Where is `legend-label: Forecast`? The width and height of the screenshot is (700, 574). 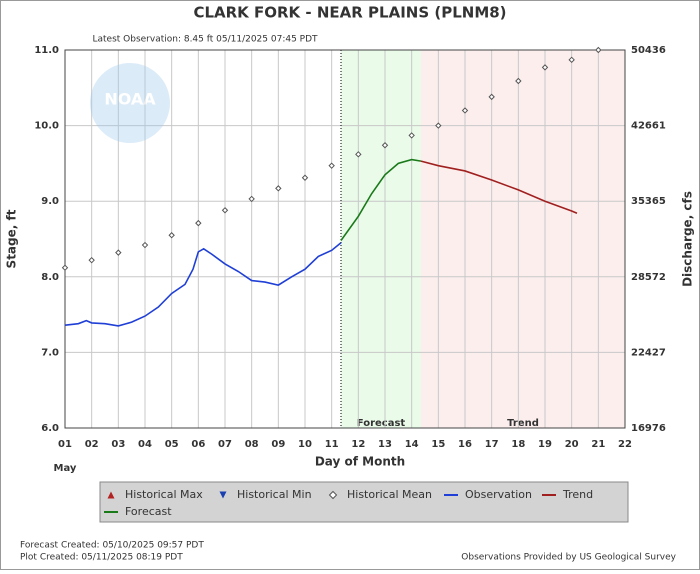 legend-label: Forecast is located at coordinates (148, 511).